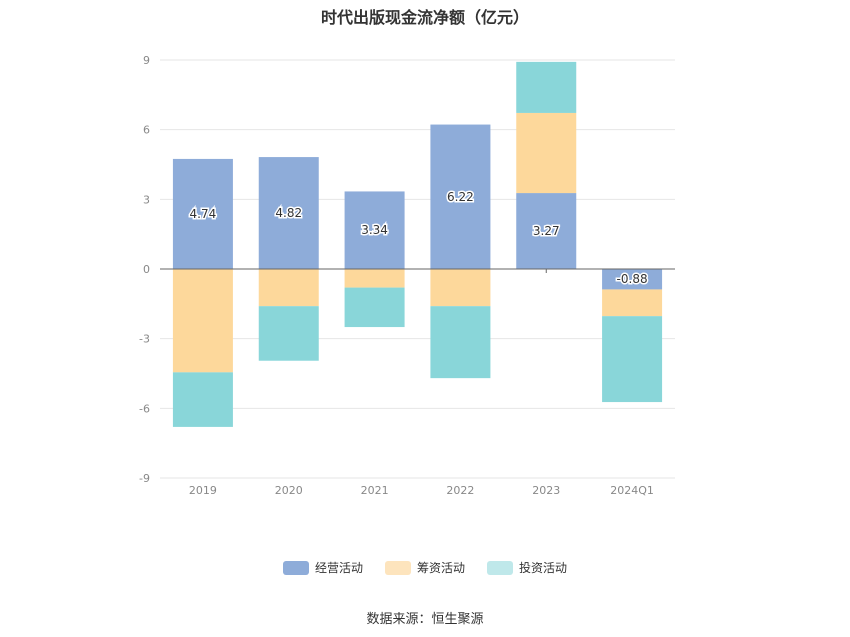 This screenshot has height=637, width=850. What do you see at coordinates (144, 478) in the screenshot?
I see `y-tick-label: -9` at bounding box center [144, 478].